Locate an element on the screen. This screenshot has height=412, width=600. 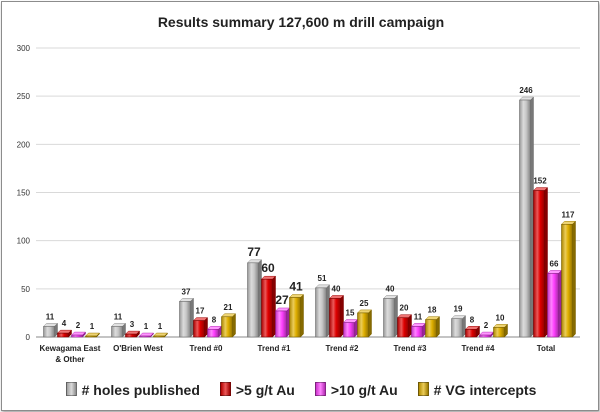
data-label: 152 is located at coordinates (540, 181).